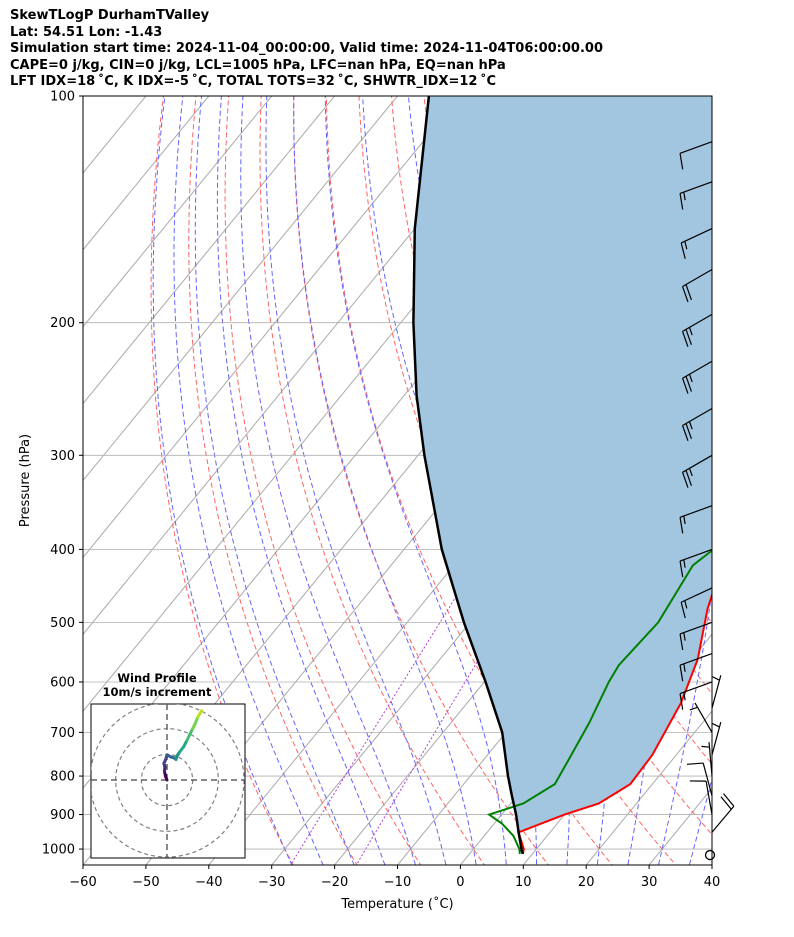 The height and width of the screenshot is (937, 794). Describe the element at coordinates (62, 623) in the screenshot. I see `y-tick-label: 500` at that location.